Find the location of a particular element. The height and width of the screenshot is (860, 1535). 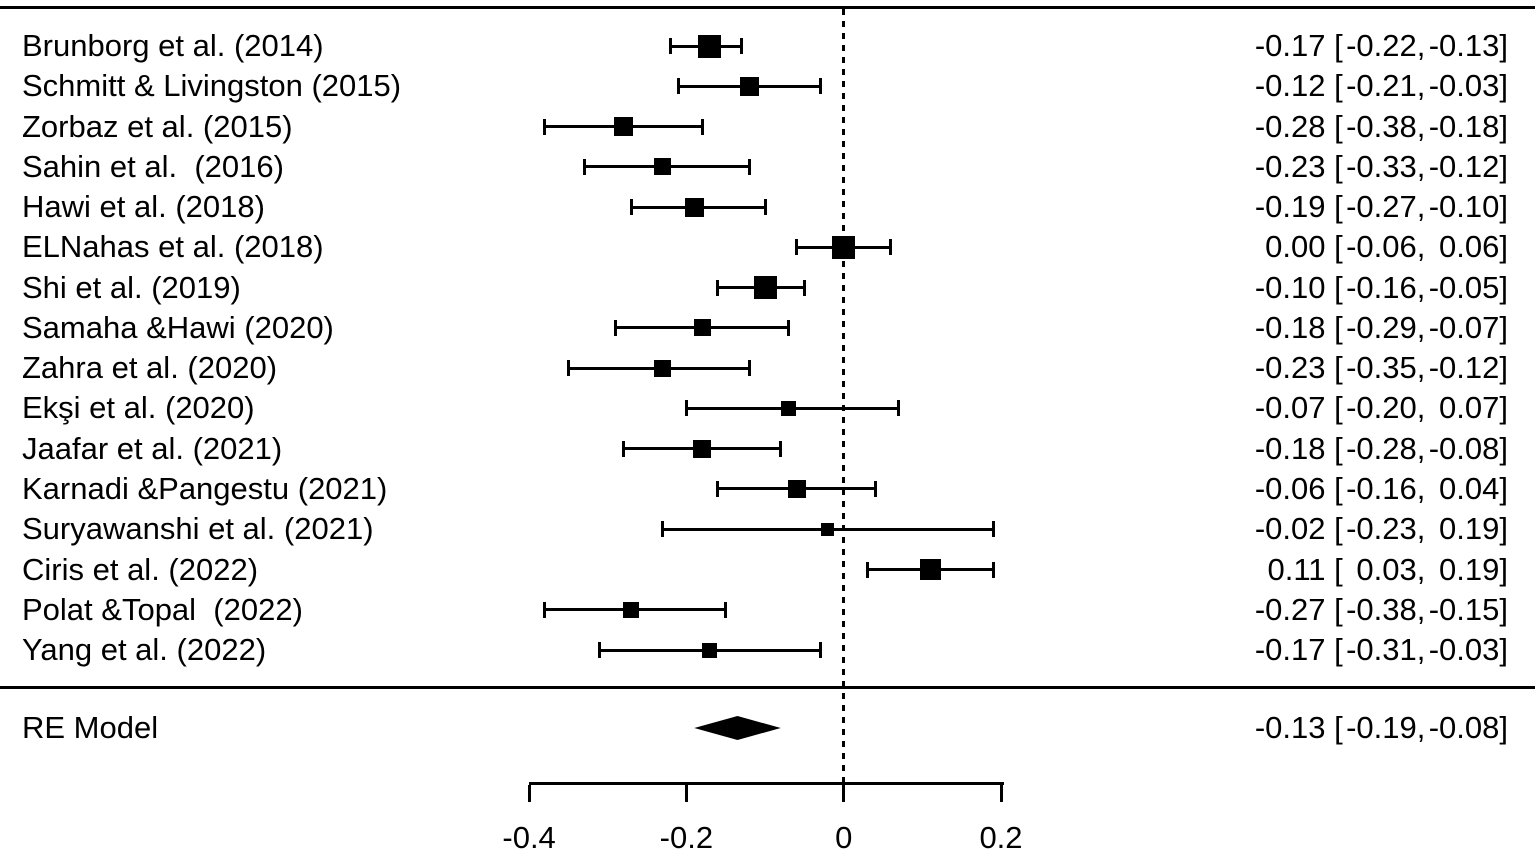

study-value: 0.00 [-0.06, 0.06] is located at coordinates (1380, 247).